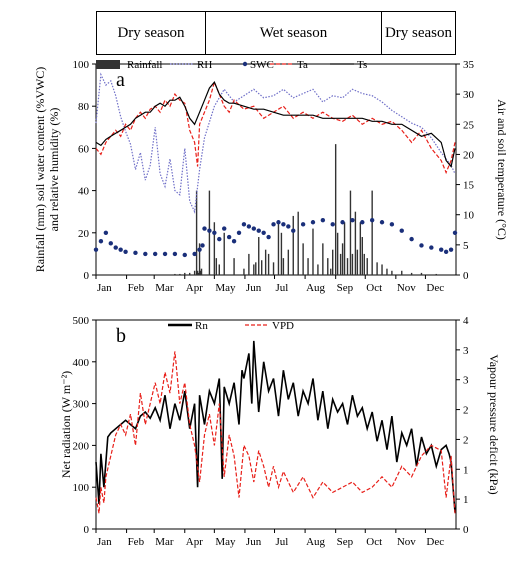 This screenshot has width=520, height=581. I want to click on right-tick-label: 25, so click(469, 125).